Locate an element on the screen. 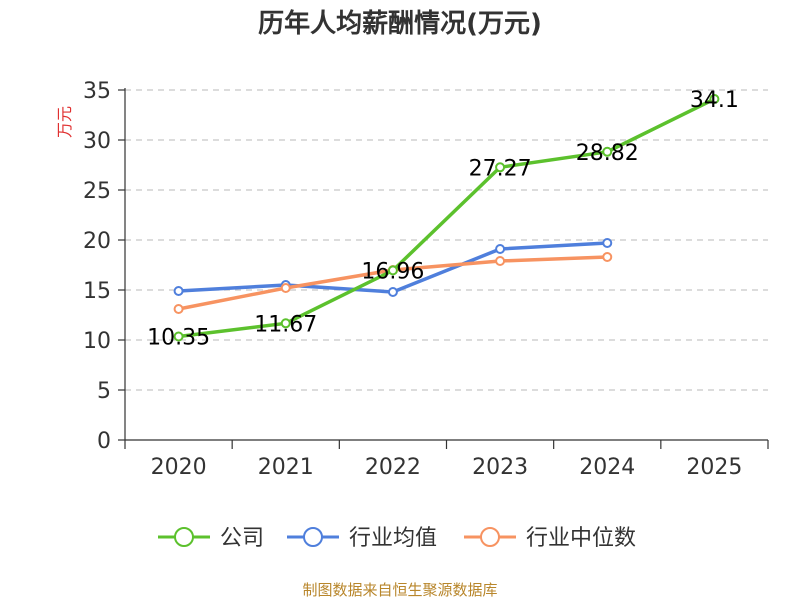 This screenshot has height=600, width=800. data-label: 11.67 is located at coordinates (285, 324).